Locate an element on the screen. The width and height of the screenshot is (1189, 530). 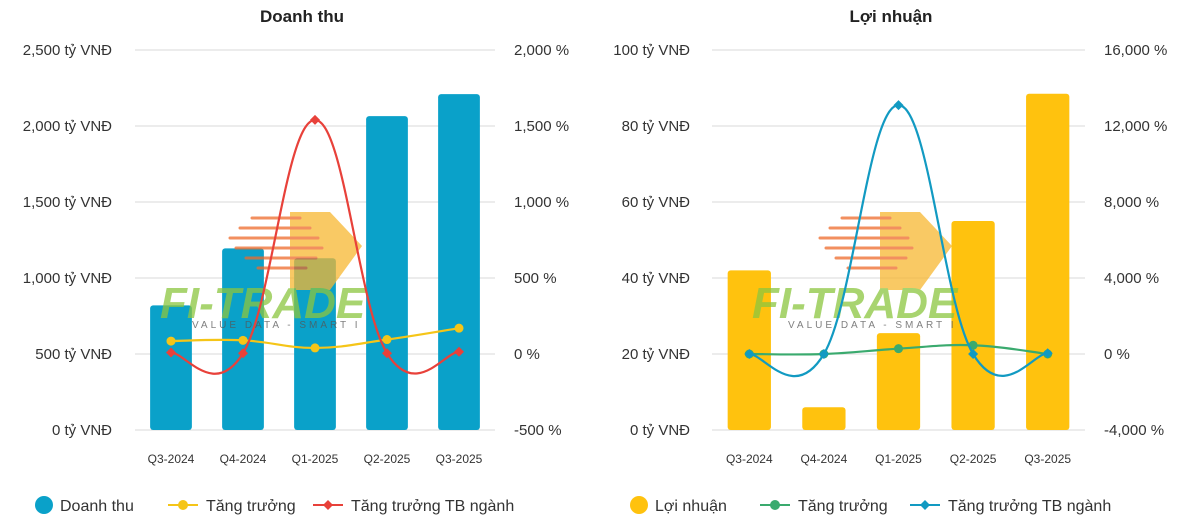
y-tick-label: 1,000 tỷ VNĐ is located at coordinates (67, 278).